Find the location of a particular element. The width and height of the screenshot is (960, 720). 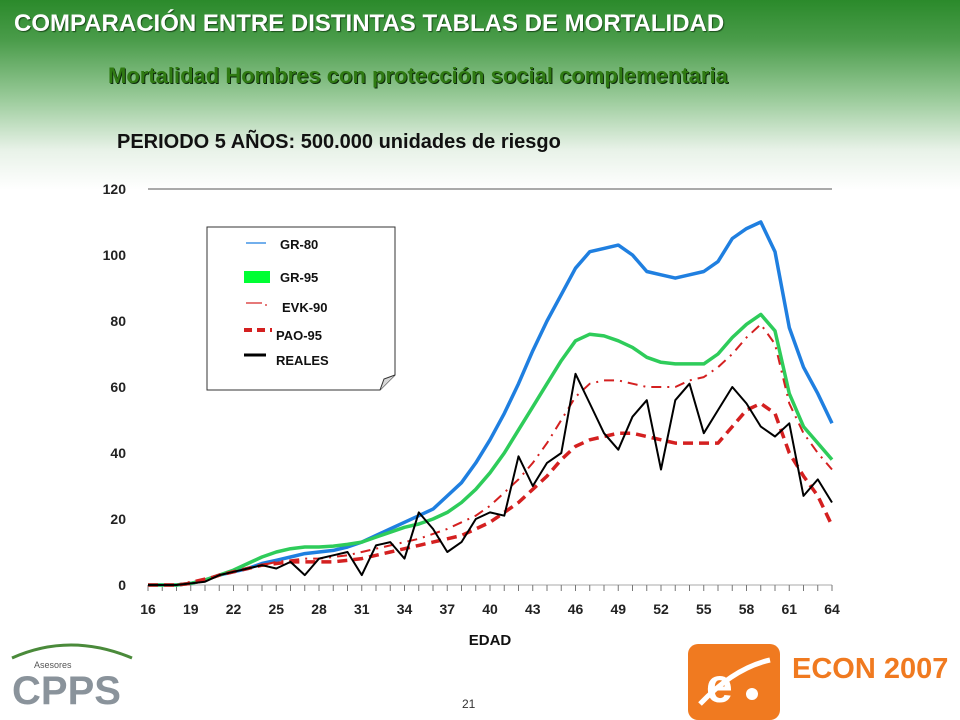

legend-label-pao95: PAO-95 is located at coordinates (299, 335).